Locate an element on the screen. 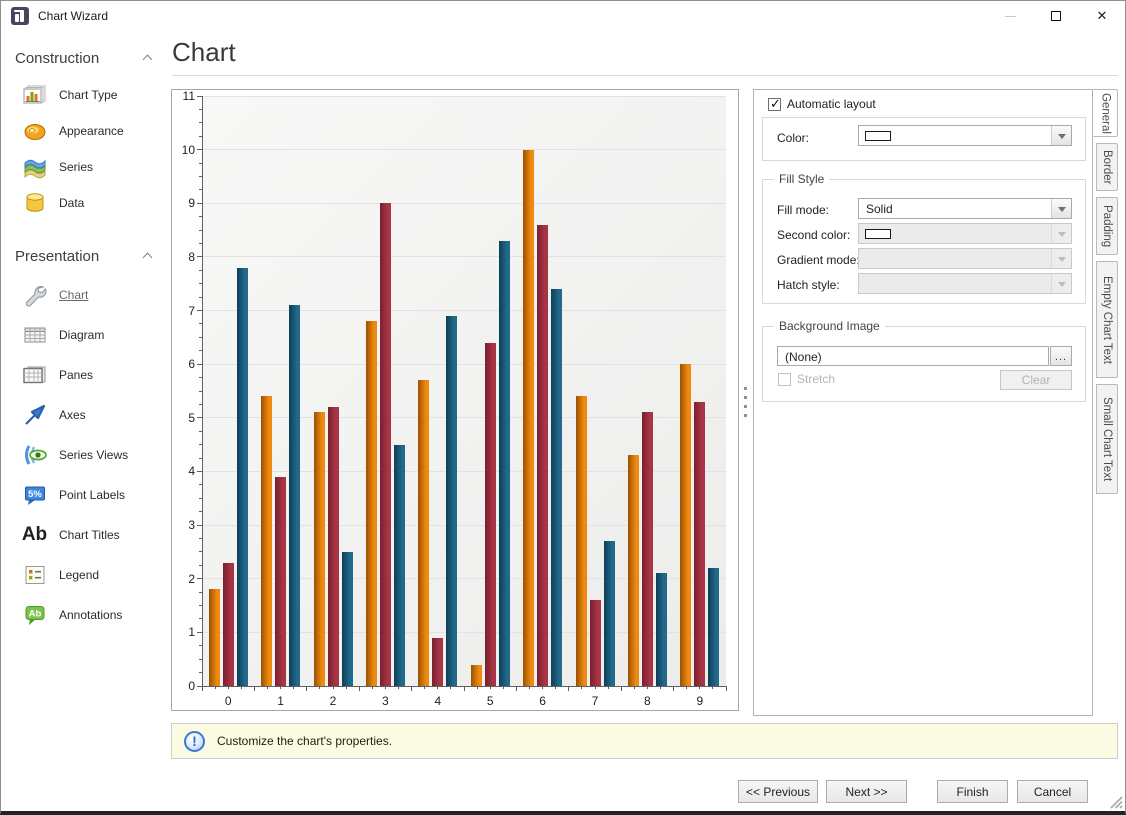 Image resolution: width=1126 pixels, height=815 pixels. y-axis-label: 3 is located at coordinates (191, 525).